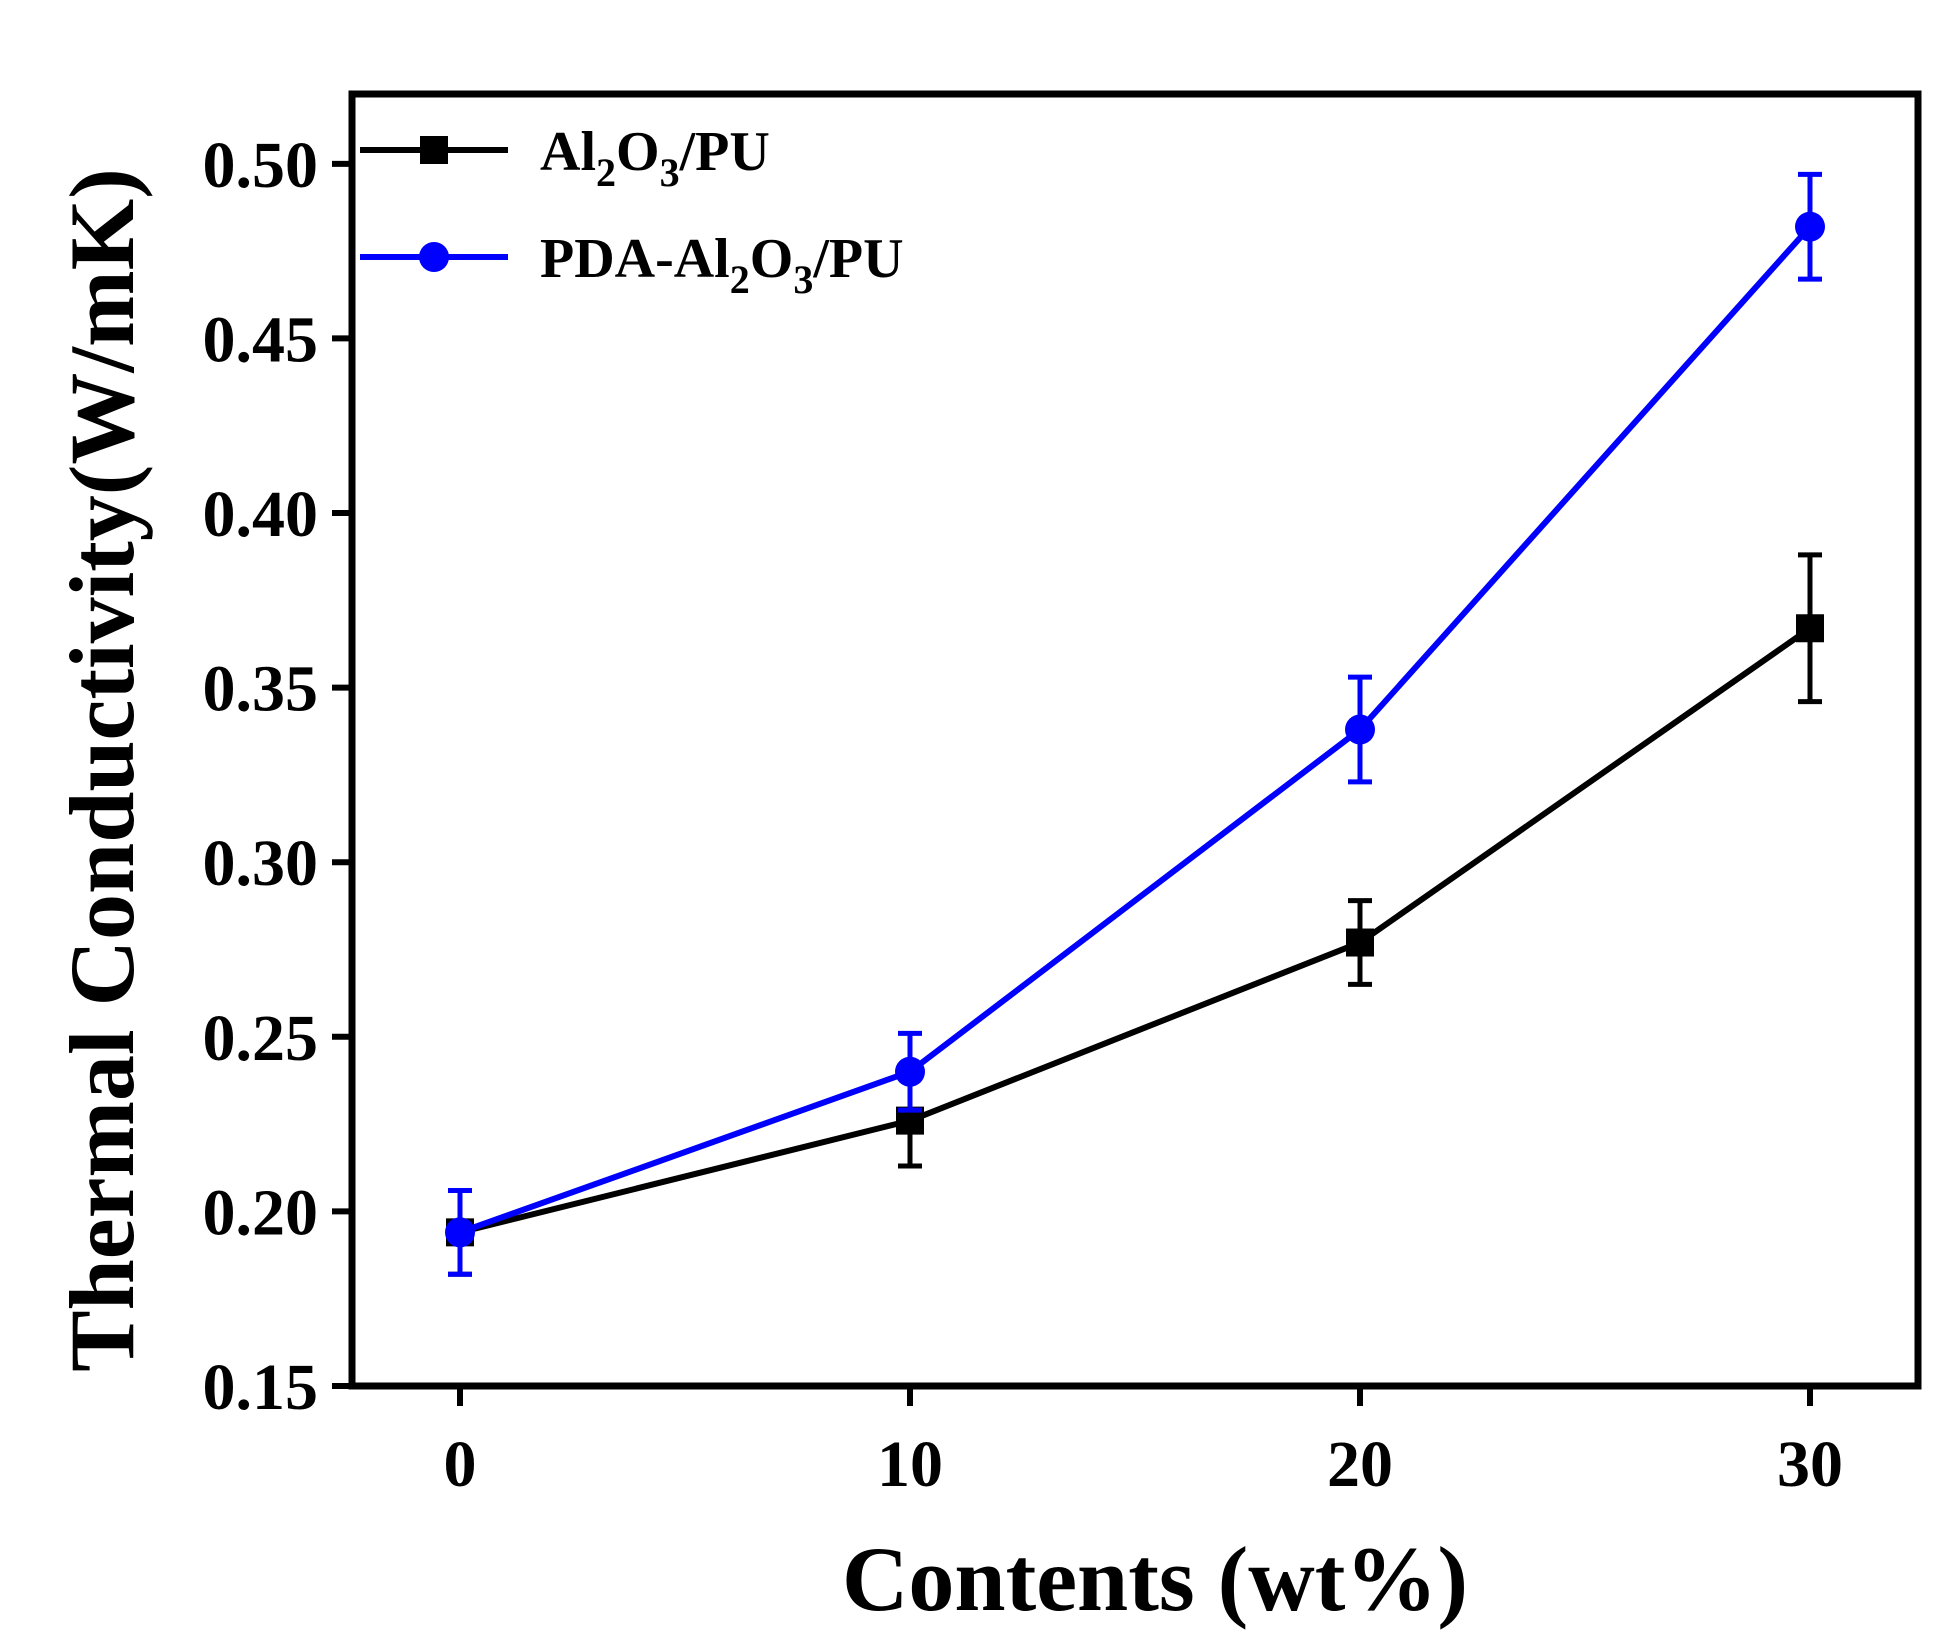 Image resolution: width=1958 pixels, height=1647 pixels. I want to click on legend-label: Al2O3/PU, so click(655, 158).